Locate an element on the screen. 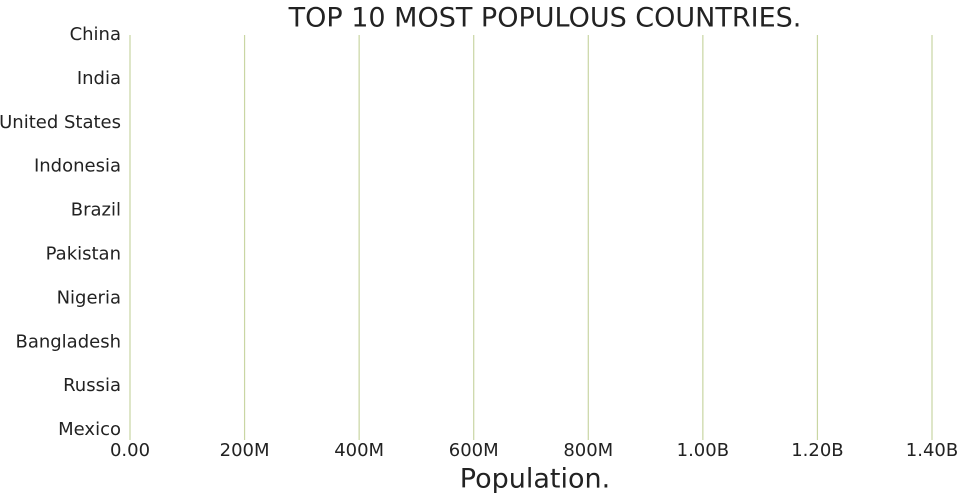 The image size is (960, 500). y-tick-label: Bangladesh is located at coordinates (68, 341).